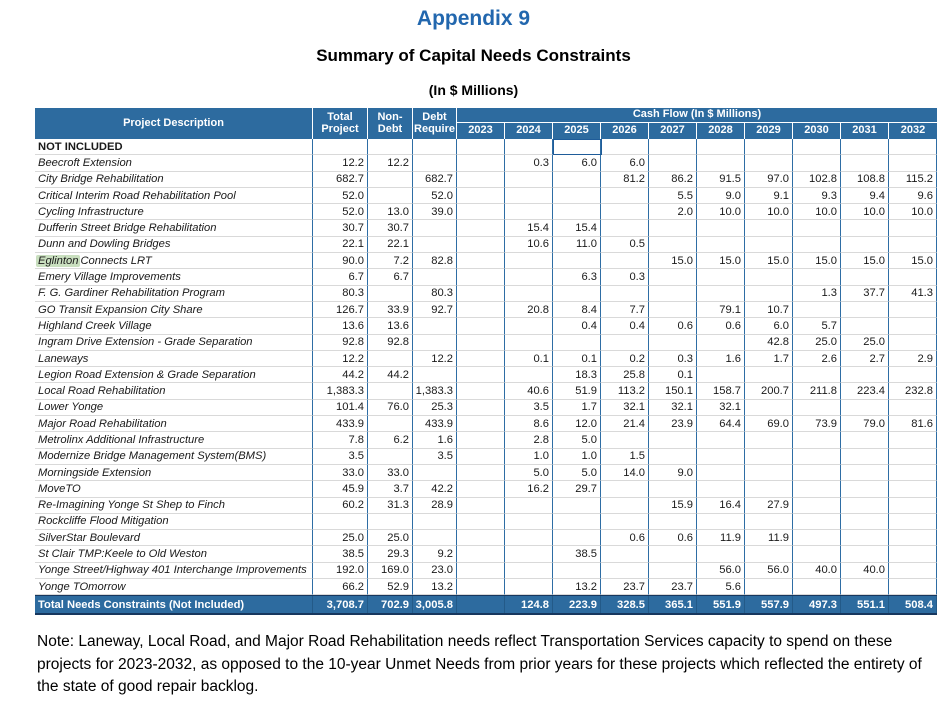 The height and width of the screenshot is (720, 947). What do you see at coordinates (435, 571) in the screenshot?
I see `debt-require-cell: 23.0` at bounding box center [435, 571].